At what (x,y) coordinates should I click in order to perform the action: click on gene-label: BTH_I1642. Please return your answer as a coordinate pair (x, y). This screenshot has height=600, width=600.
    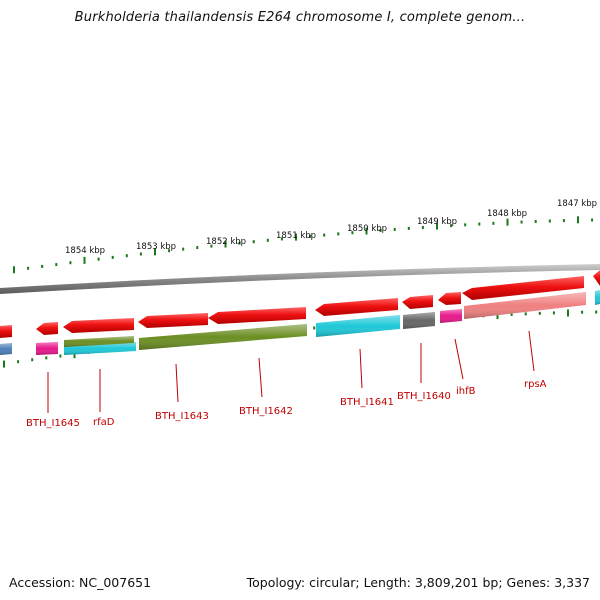
    Looking at the image, I should click on (266, 411).